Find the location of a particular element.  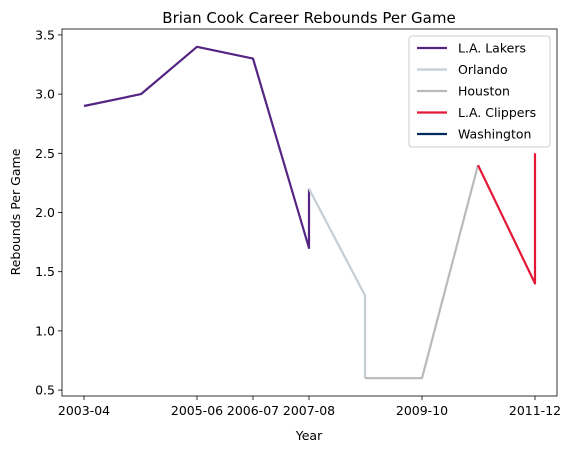

y-axis: 0.5 1.0 1.5 2.0 2.5 3.0 3.5 is located at coordinates (48, 212).